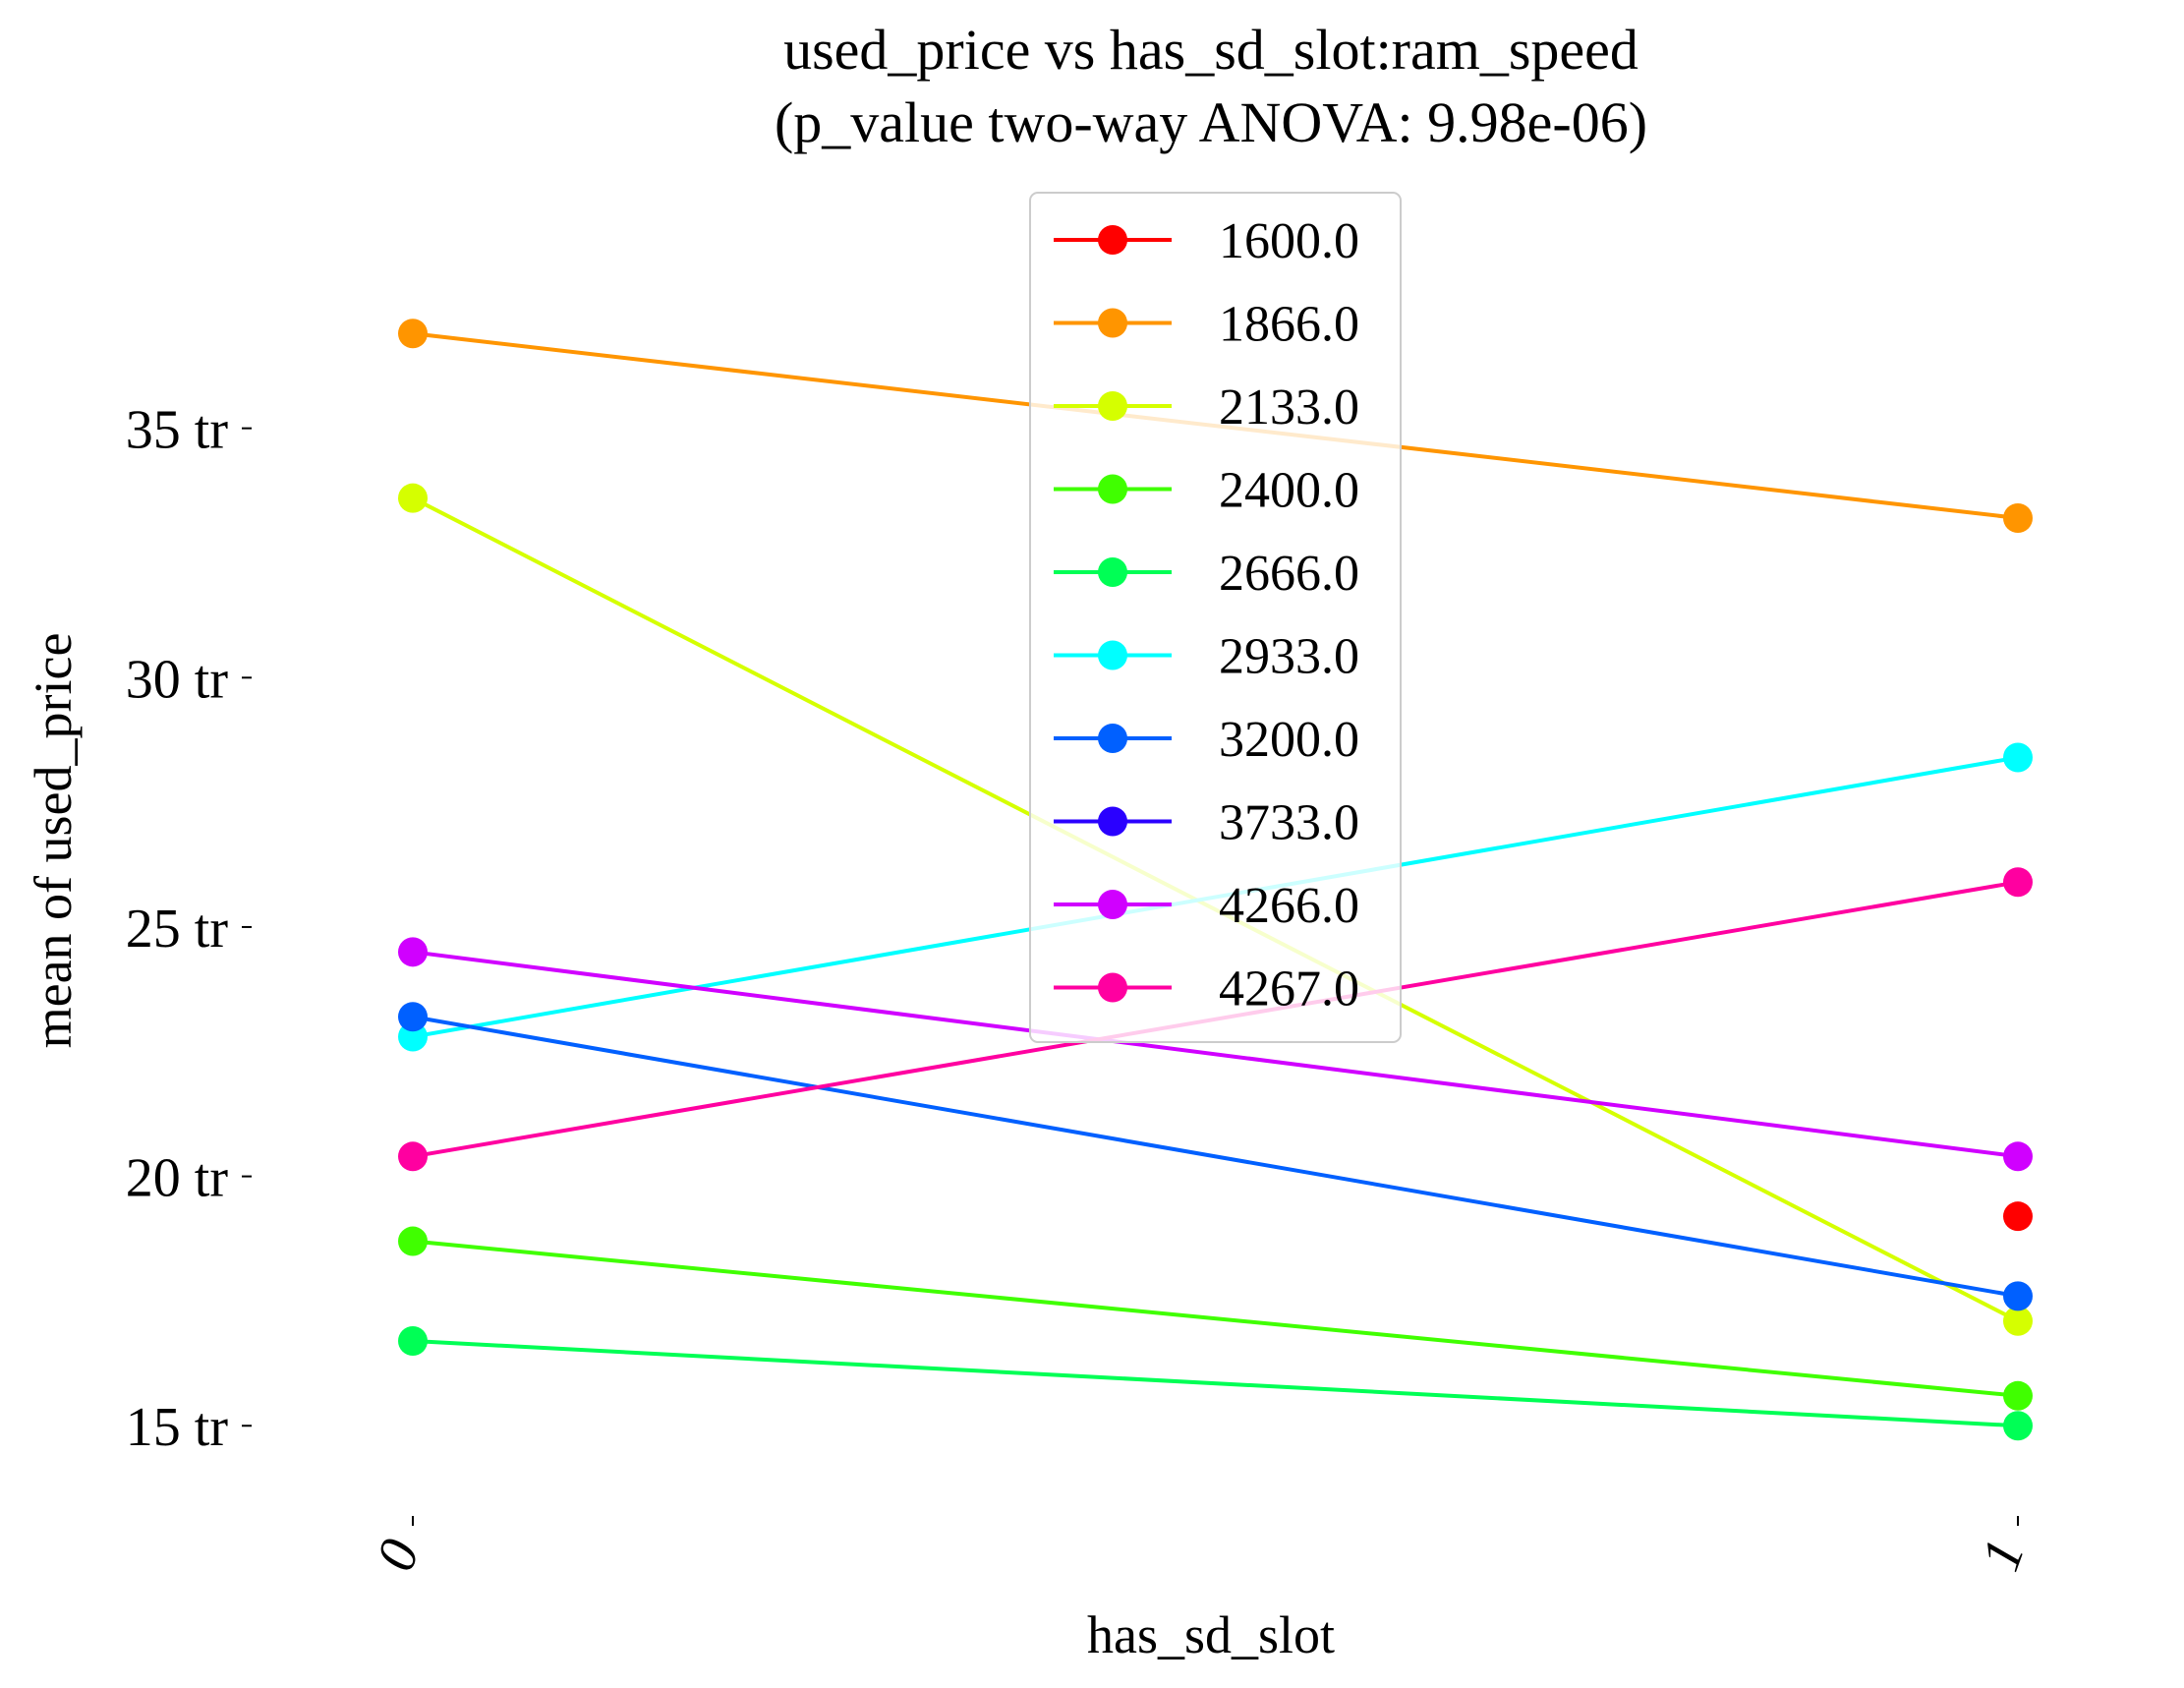 Image resolution: width=2184 pixels, height=1688 pixels. What do you see at coordinates (1206, 740) in the screenshot?
I see `legend-entry: 3200.0` at bounding box center [1206, 740].